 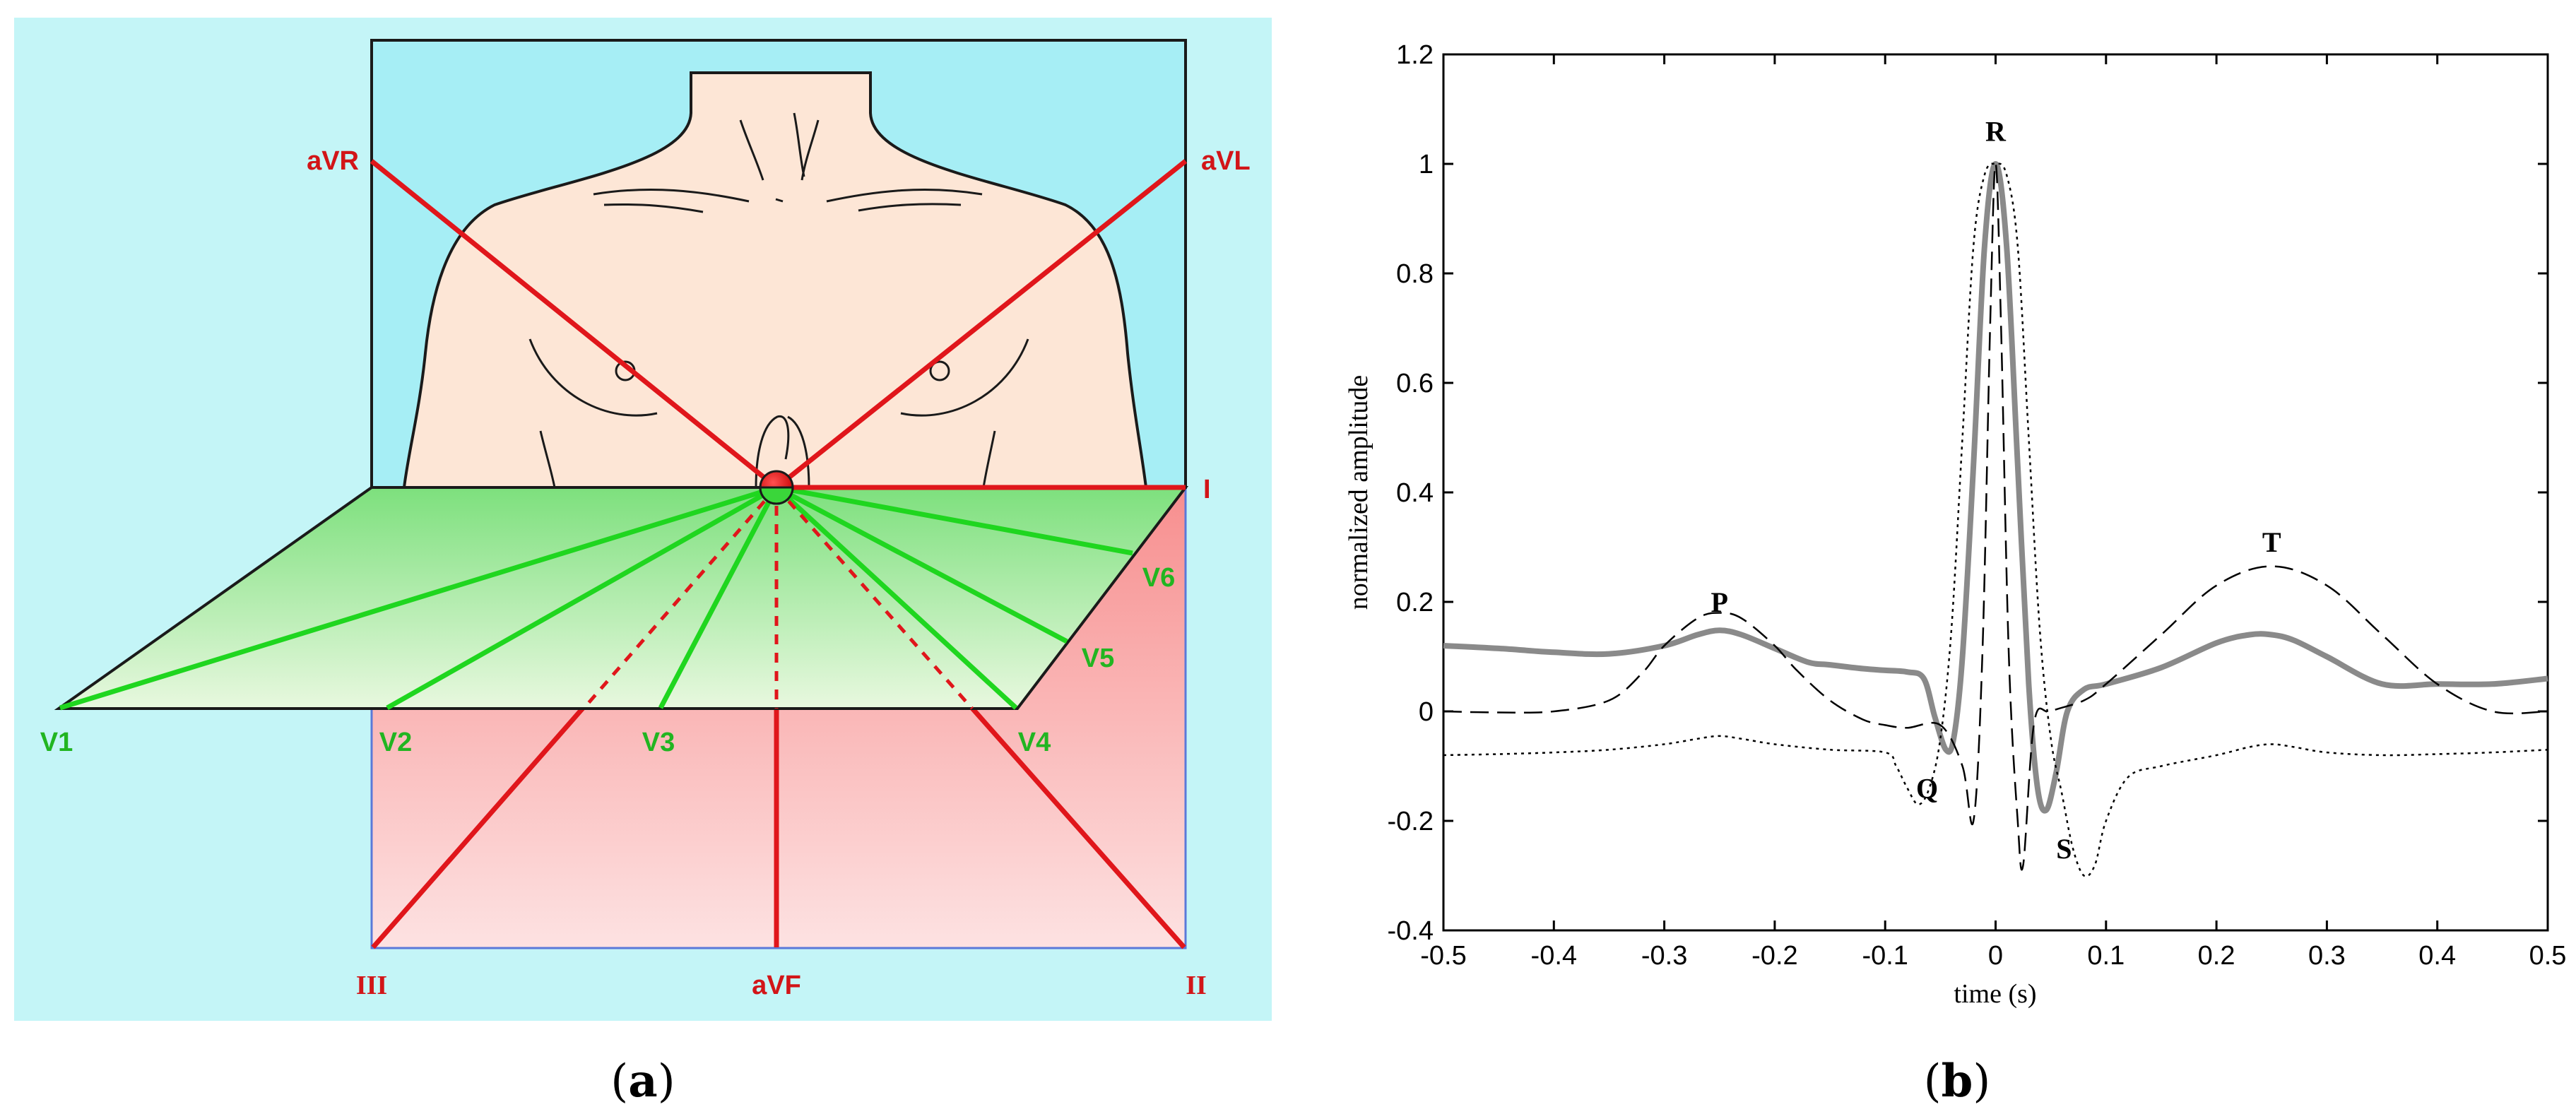 What do you see at coordinates (904, 195) in the screenshot?
I see `torso-clavicle-right` at bounding box center [904, 195].